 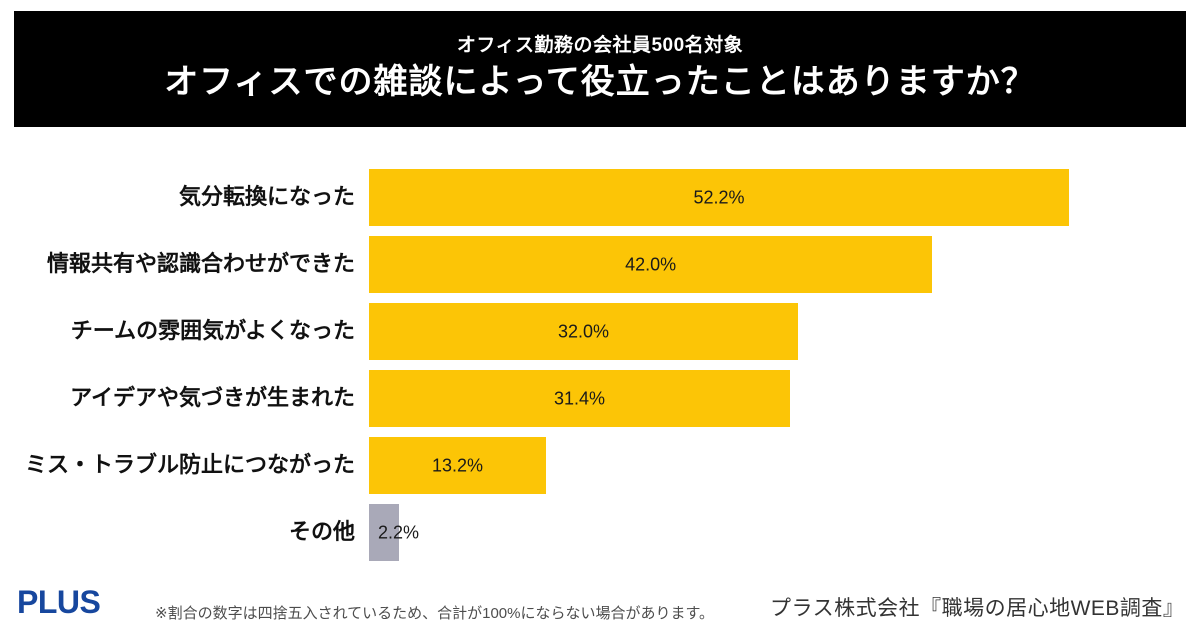 I want to click on bar: 52.2%, so click(x=719, y=197).